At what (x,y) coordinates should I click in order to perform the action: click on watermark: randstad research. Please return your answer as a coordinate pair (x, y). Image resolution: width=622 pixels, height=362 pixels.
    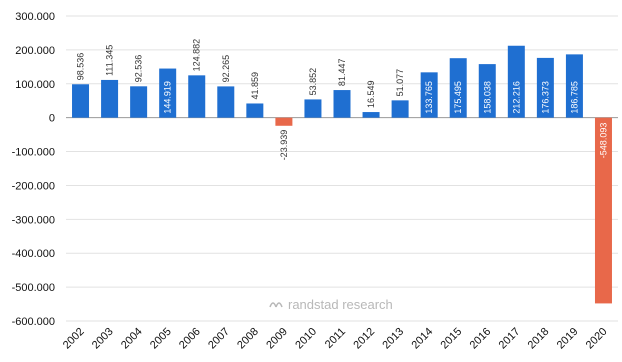
    Looking at the image, I should click on (331, 304).